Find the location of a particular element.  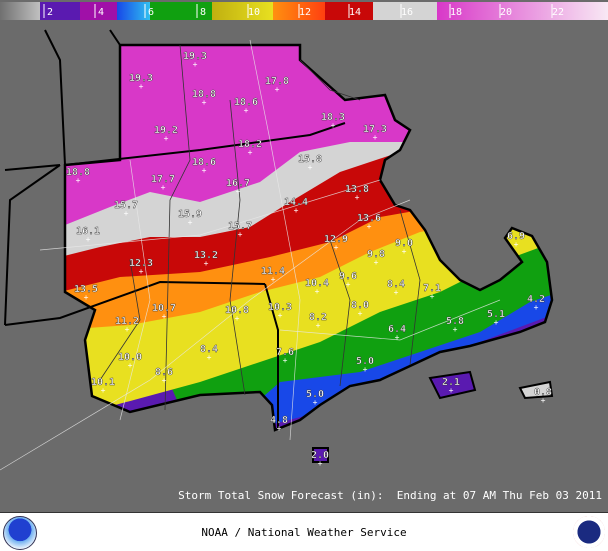

footer: NOAA / National Weather Service is located at coordinates (304, 531).